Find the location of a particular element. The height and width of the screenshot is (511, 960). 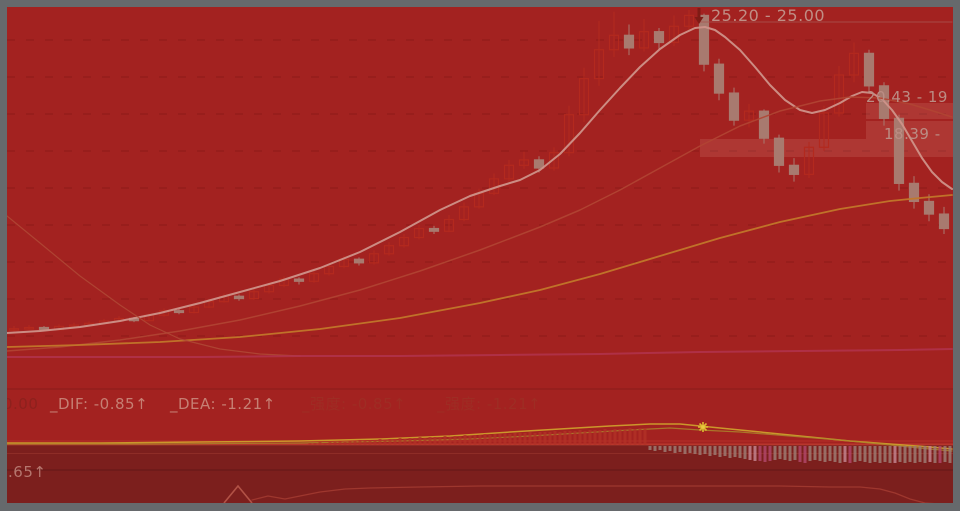

price-level-label-2: 18.39 - is located at coordinates (912, 134).